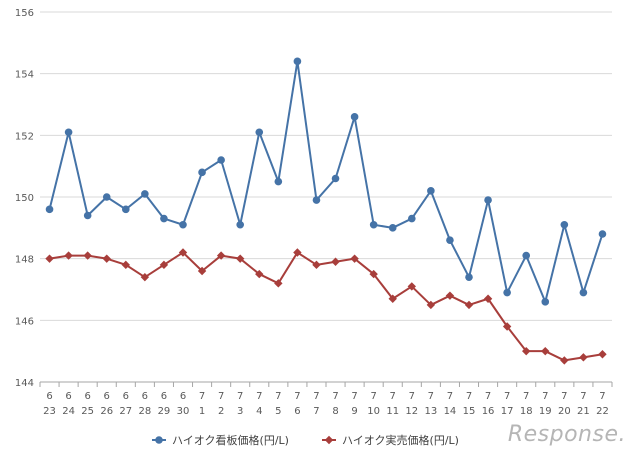  Describe the element at coordinates (24, 260) in the screenshot. I see `y-tick-label: 148` at that location.